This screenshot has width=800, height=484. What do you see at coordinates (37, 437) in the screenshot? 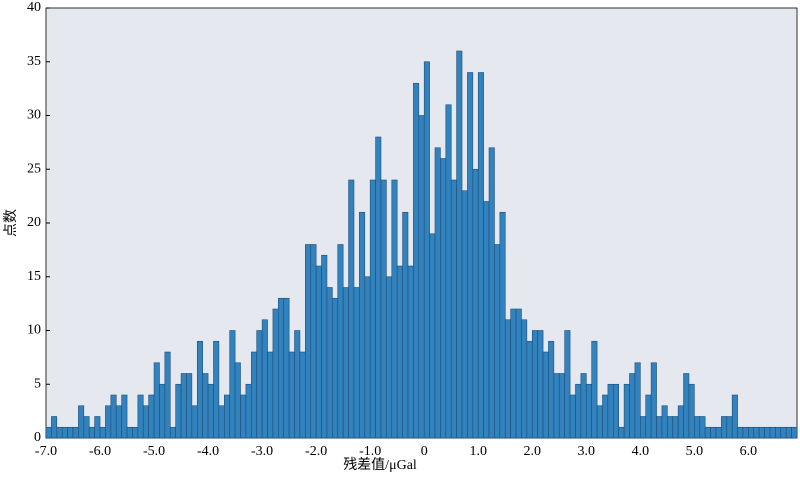
I see `y-tick-label: 0` at bounding box center [37, 437].